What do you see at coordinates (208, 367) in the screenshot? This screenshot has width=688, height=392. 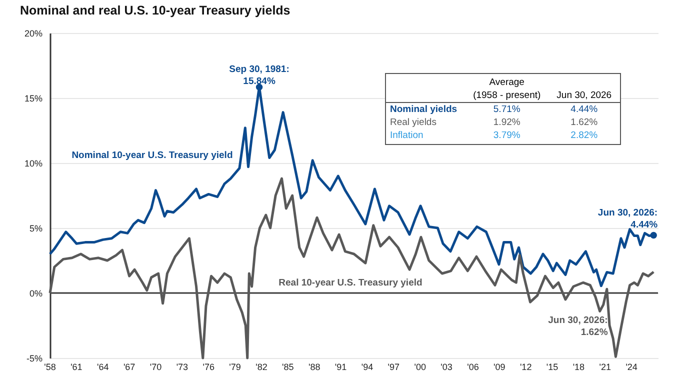 I see `x-tick-label: '76` at bounding box center [208, 367].